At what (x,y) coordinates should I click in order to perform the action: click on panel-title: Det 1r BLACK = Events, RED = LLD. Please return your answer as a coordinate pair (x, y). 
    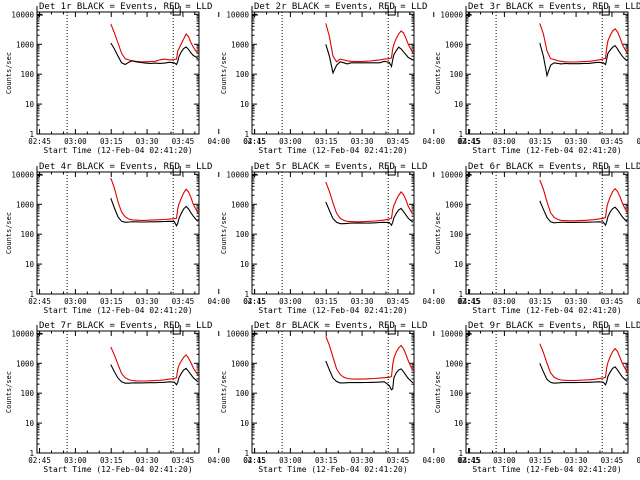
    Looking at the image, I should click on (125, 7).